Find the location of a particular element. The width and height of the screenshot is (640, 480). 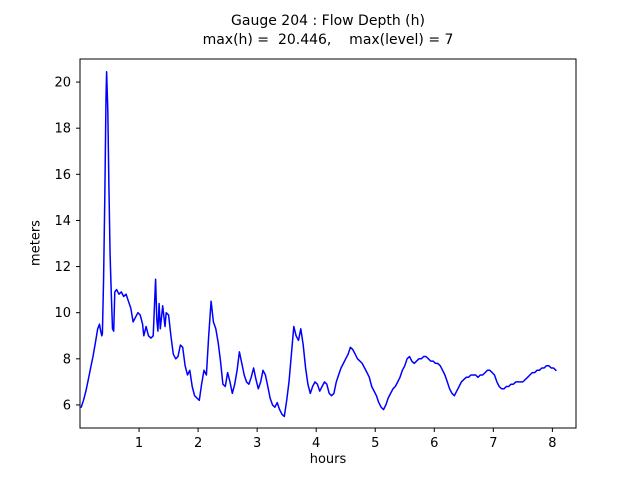

y-axis-label: meters is located at coordinates (36, 243).